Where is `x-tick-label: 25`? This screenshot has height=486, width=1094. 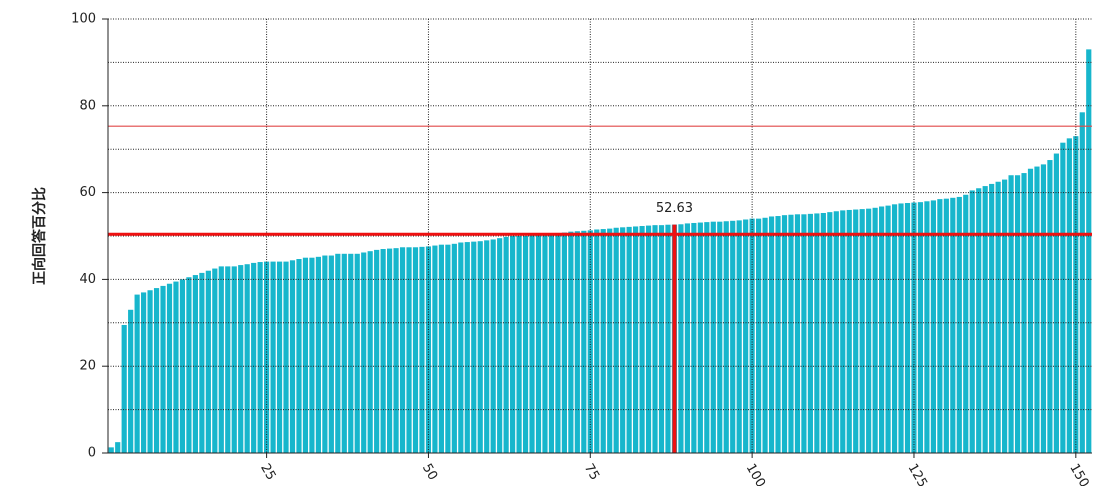 x-tick-label: 25 is located at coordinates (267, 472).